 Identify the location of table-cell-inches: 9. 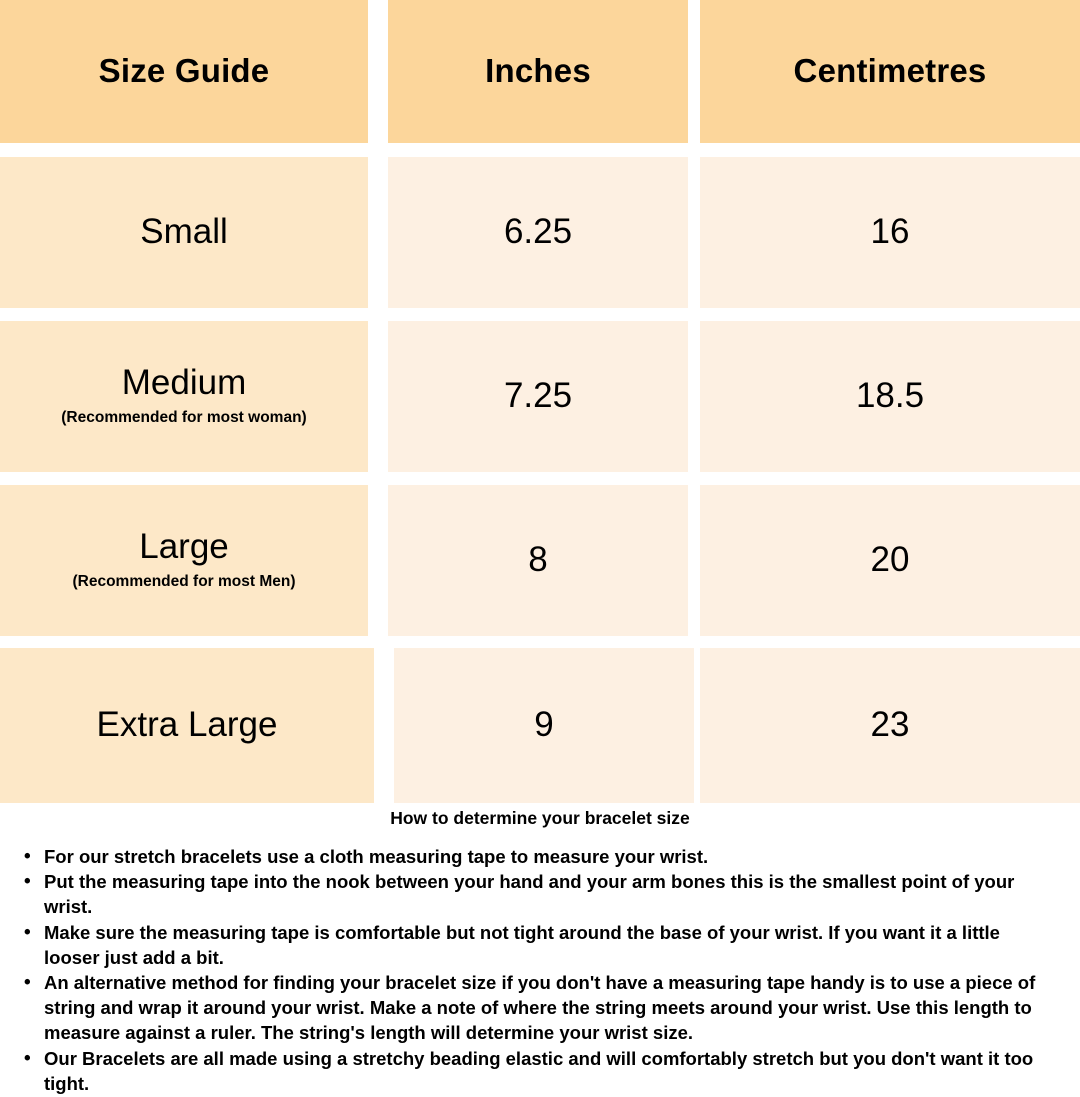
(544, 725).